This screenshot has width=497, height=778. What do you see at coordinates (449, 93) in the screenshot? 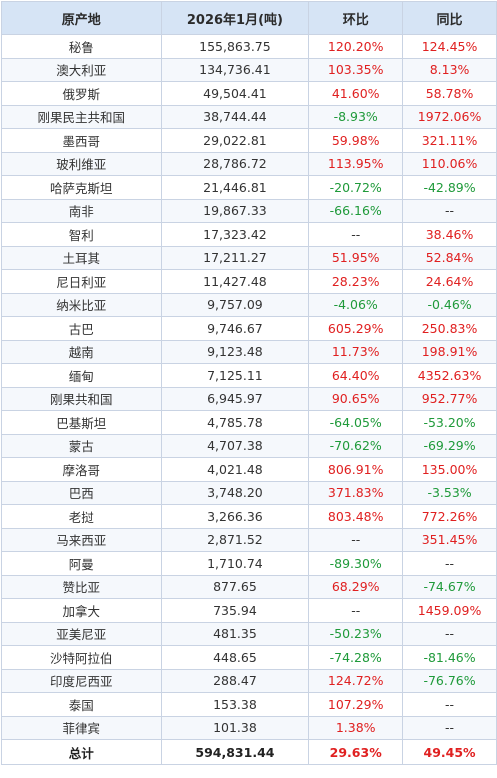
I see `yoy-cell: 58.78%` at bounding box center [449, 93].